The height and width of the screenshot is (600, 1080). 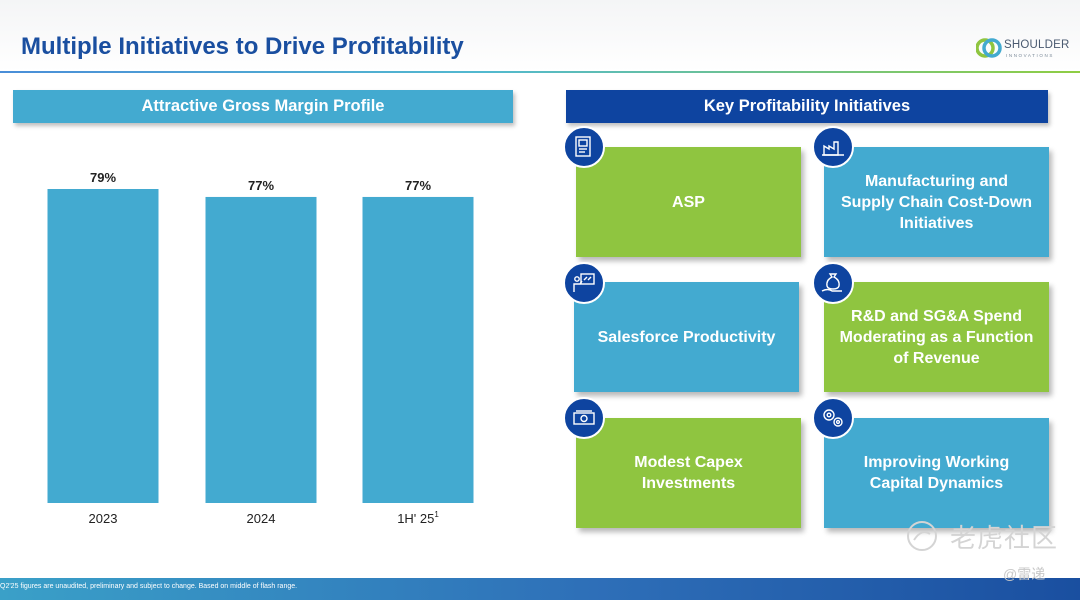 I want to click on initiative-label: ASP, so click(x=688, y=202).